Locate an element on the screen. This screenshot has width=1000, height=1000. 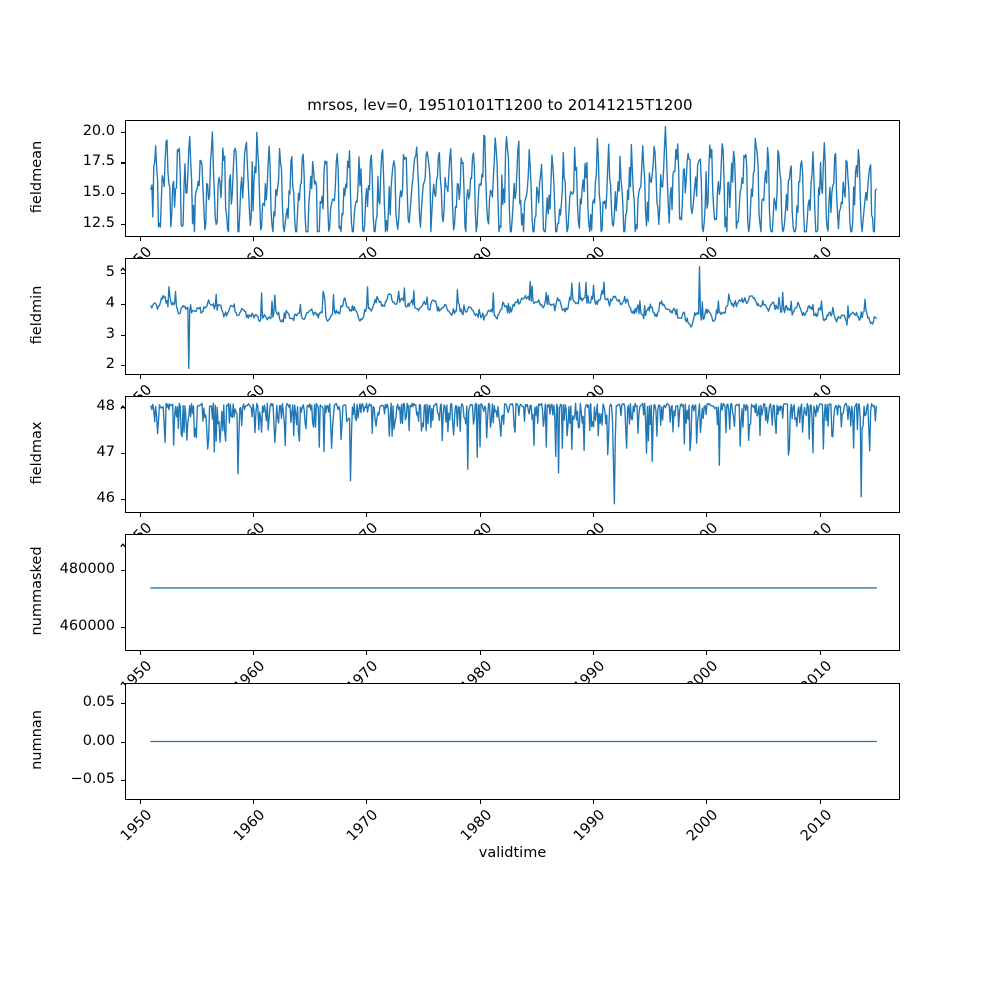
plot-panel-fieldmin is located at coordinates (512, 316).